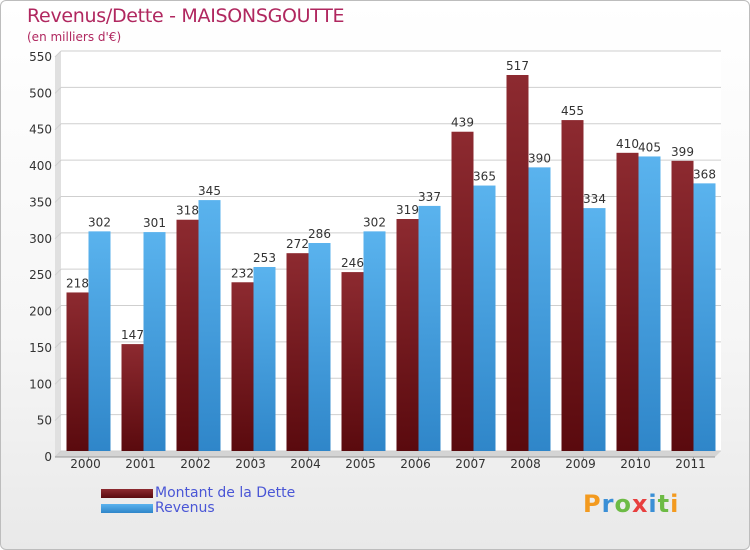 This screenshot has height=550, width=750. Describe the element at coordinates (429, 197) in the screenshot. I see `data-label: 337` at that location.